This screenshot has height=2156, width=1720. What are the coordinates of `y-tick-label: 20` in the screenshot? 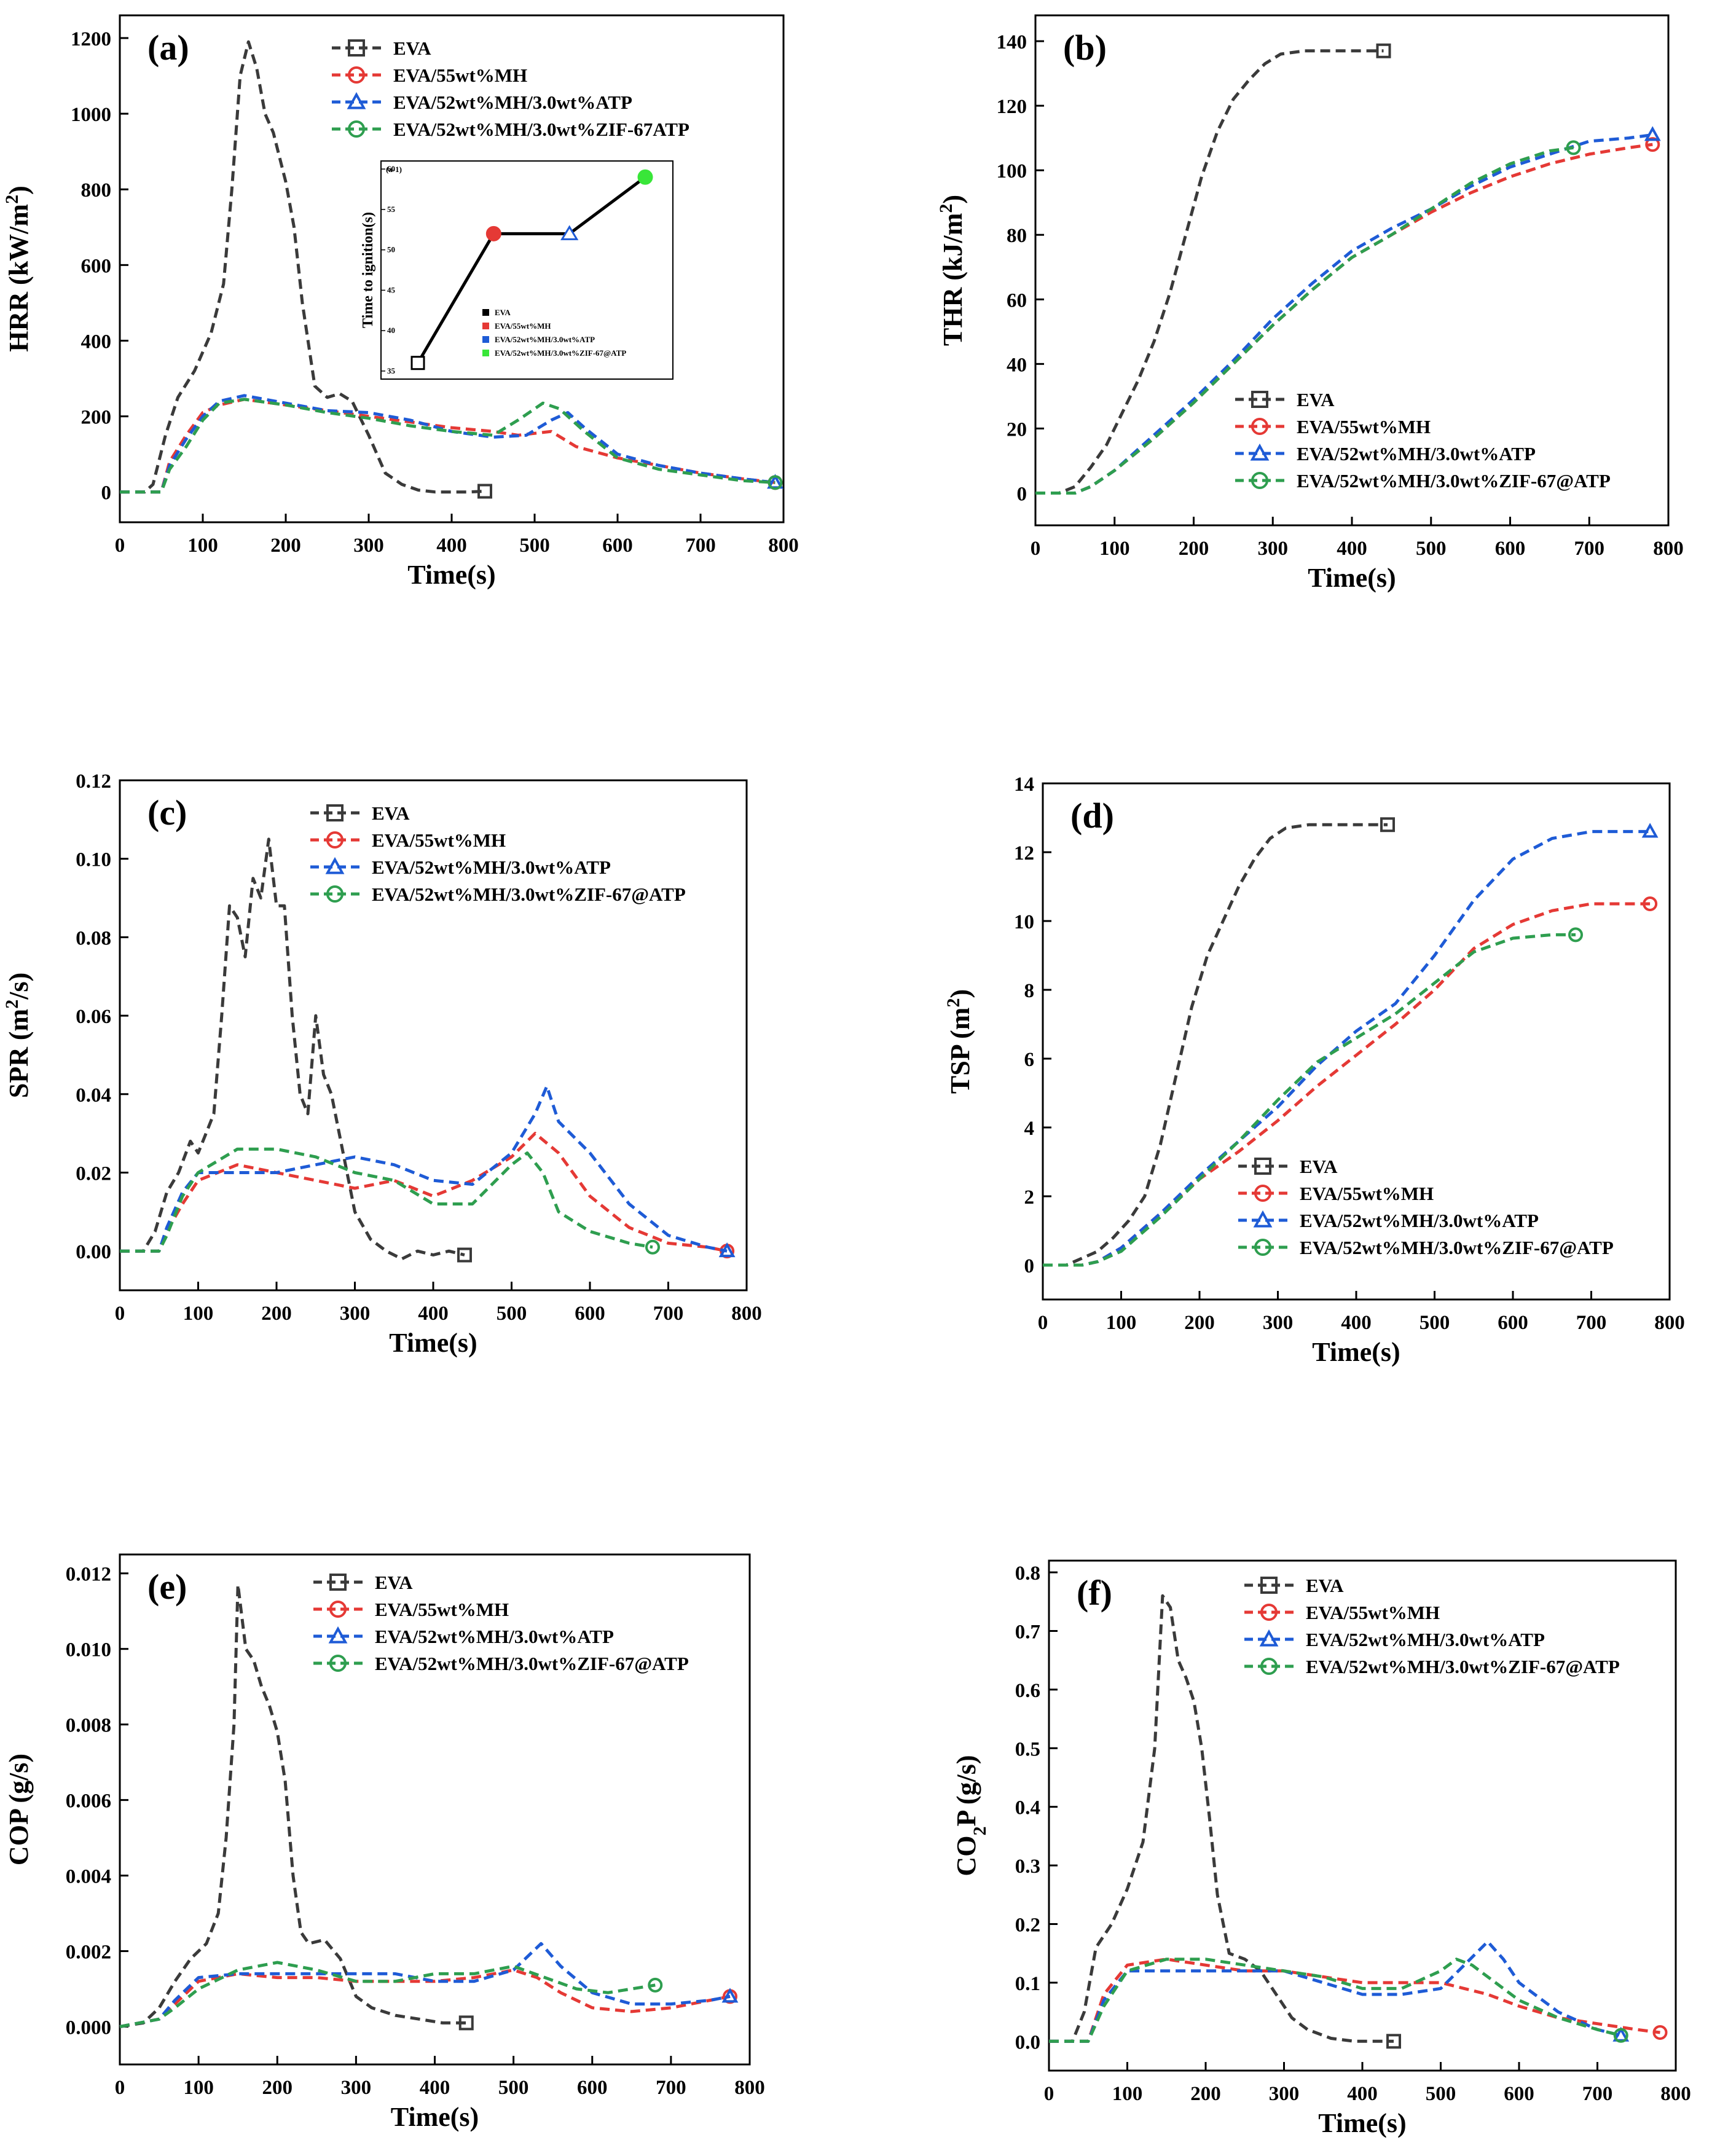 It's located at (1017, 429).